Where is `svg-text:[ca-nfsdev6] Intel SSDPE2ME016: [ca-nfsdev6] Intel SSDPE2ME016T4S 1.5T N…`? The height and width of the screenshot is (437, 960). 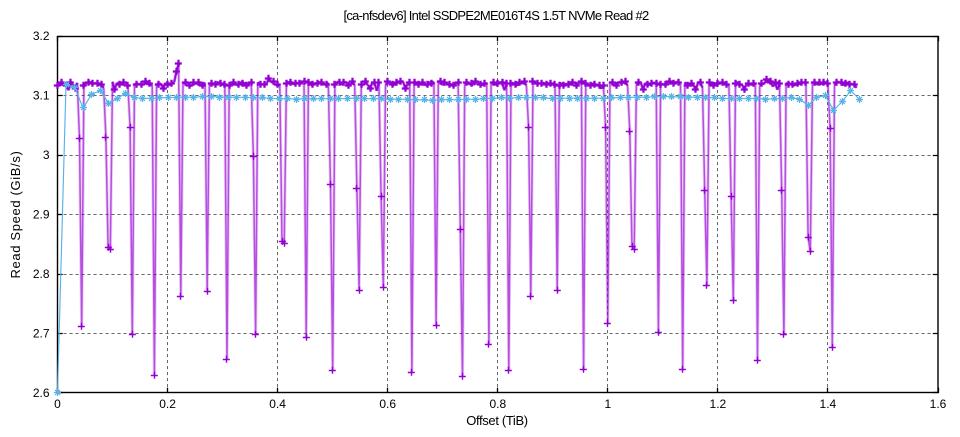 svg-text:[ca-nfsdev6] Intel SSDPE2ME016: [ca-nfsdev6] Intel SSDPE2ME016T4S 1.5T N… is located at coordinates (496, 15).